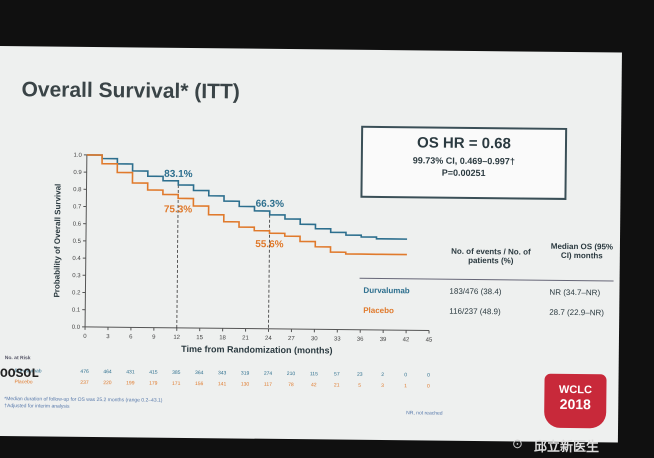 The height and width of the screenshot is (458, 654). I want to click on data-label: 75.3%, so click(178, 209).